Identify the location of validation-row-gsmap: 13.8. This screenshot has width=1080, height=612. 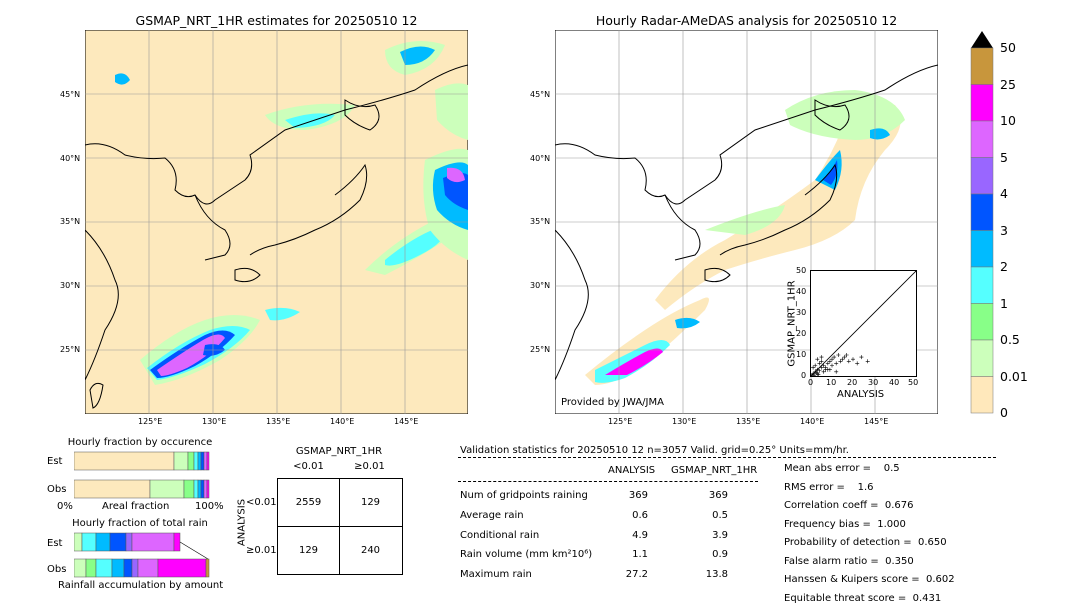
(716, 574).